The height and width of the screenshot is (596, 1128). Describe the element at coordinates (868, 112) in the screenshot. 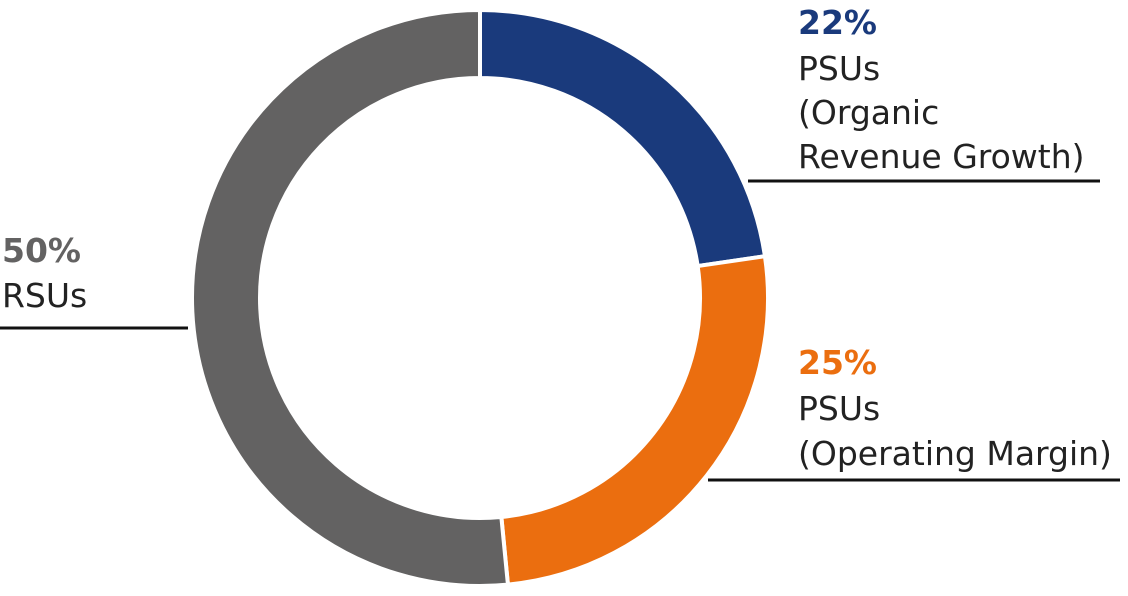

I see `label-organic-revenue-line2: (Organic` at that location.